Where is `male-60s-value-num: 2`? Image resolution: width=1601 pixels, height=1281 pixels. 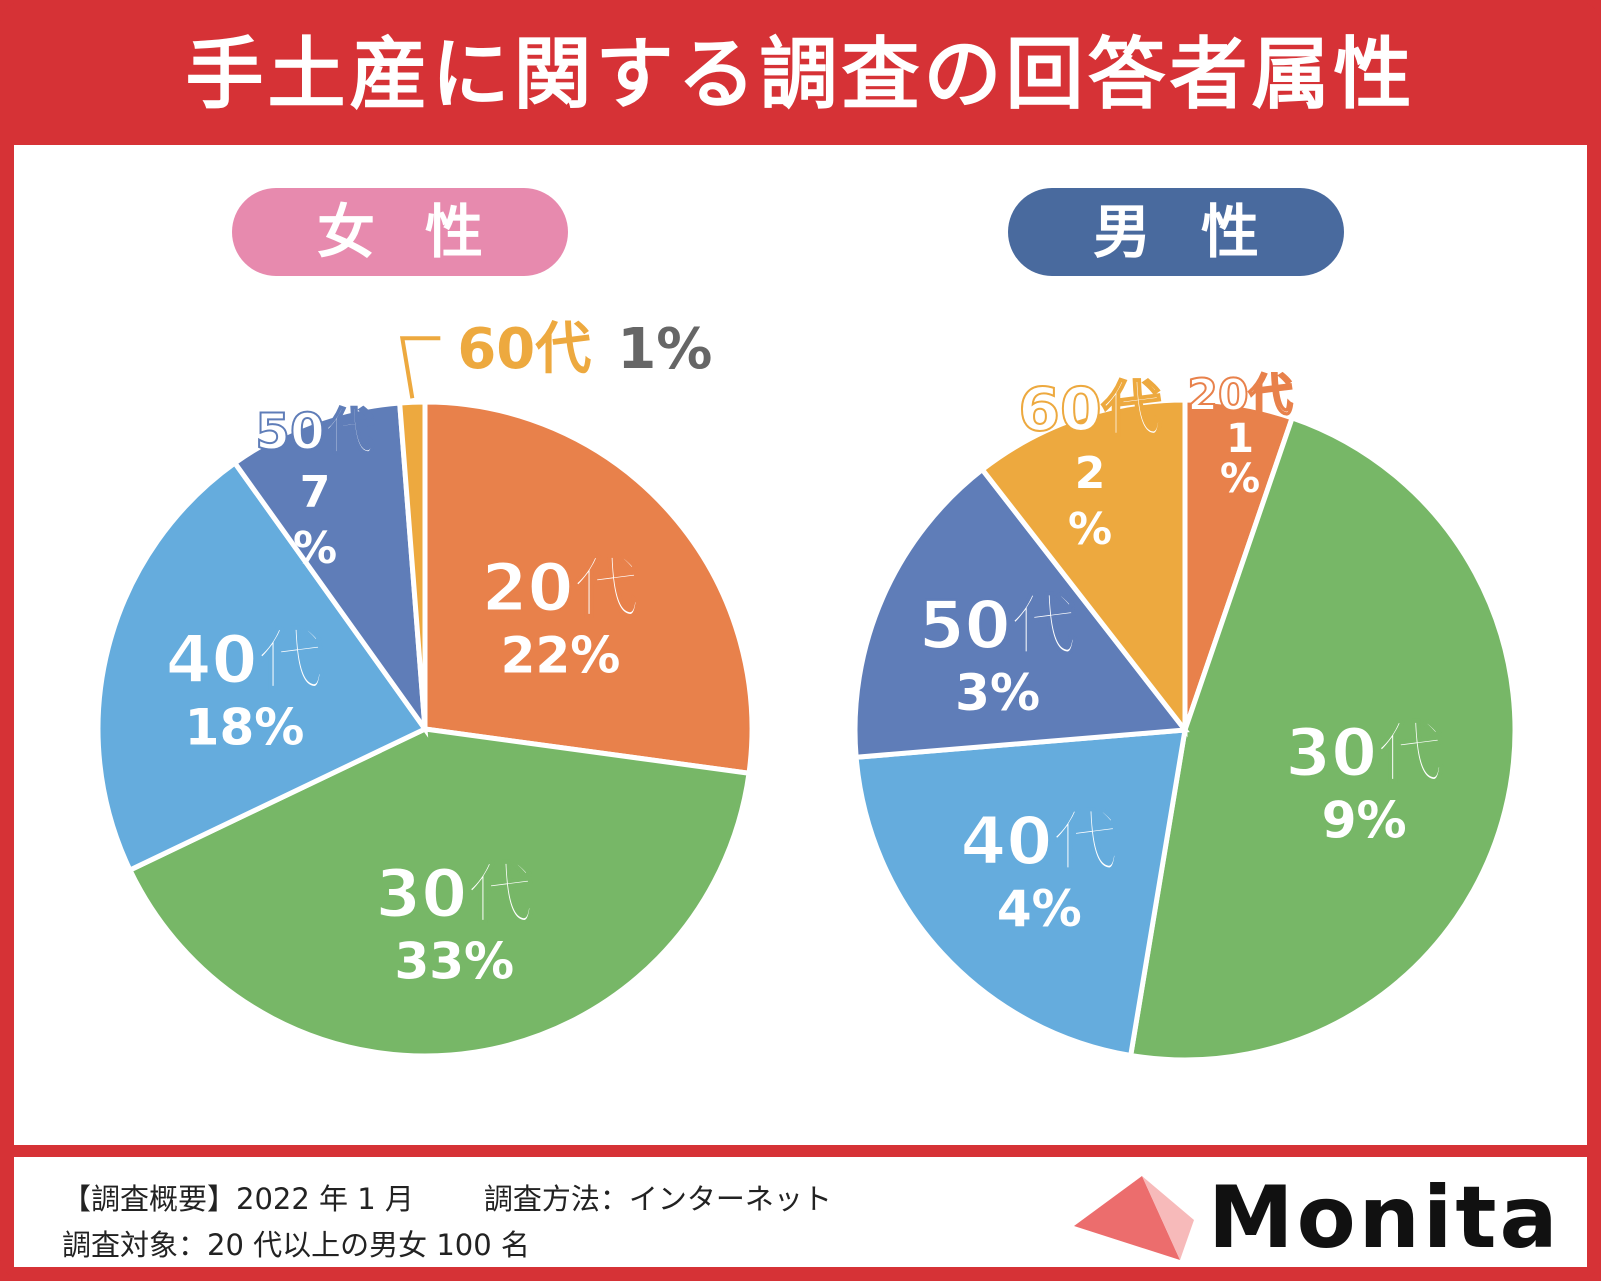 male-60s-value-num: 2 is located at coordinates (1090, 473).